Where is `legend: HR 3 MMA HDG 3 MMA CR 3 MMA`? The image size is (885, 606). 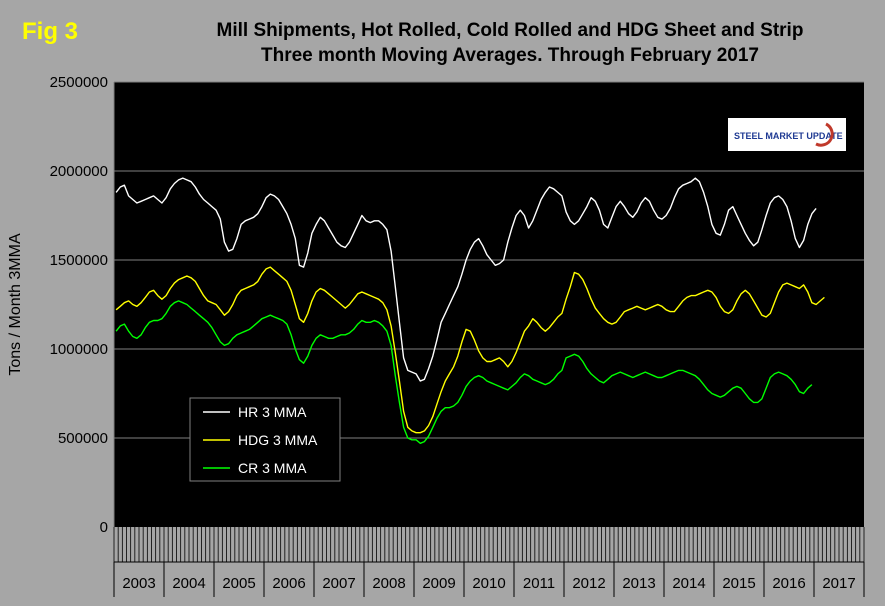 legend: HR 3 MMA HDG 3 MMA CR 3 MMA is located at coordinates (265, 439).